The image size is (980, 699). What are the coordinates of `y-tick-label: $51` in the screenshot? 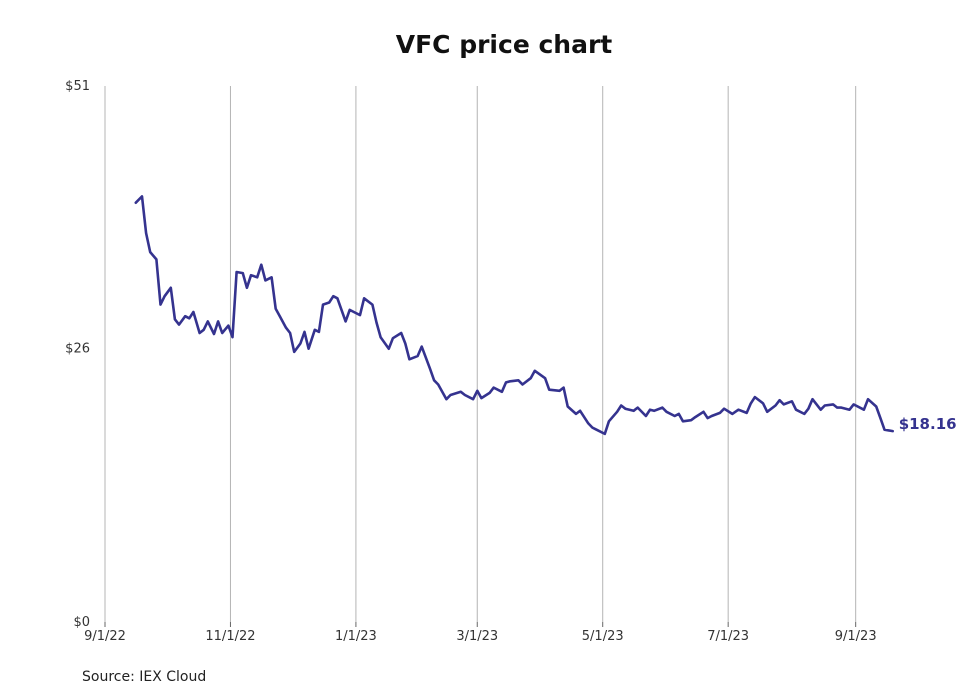 It's located at (77, 86).